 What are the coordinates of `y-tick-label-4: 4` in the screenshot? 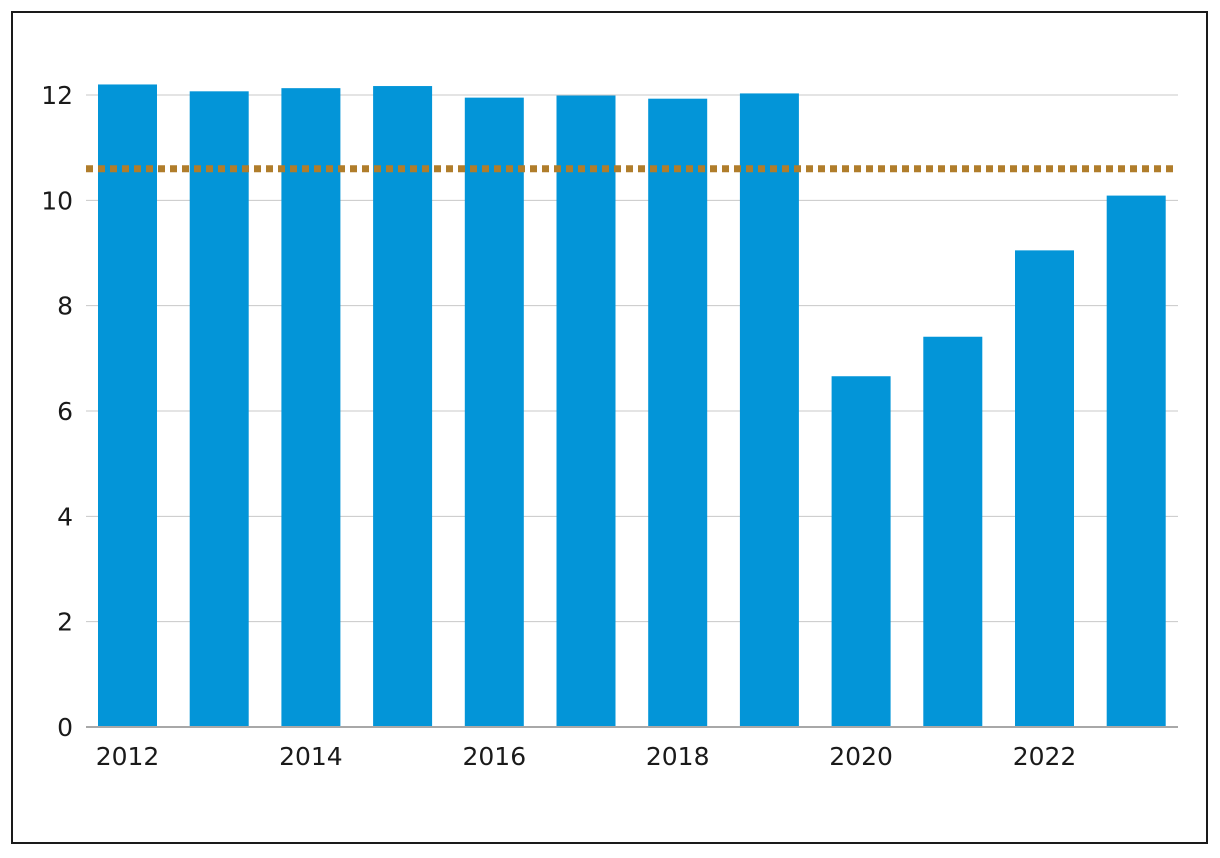 It's located at (65, 516).